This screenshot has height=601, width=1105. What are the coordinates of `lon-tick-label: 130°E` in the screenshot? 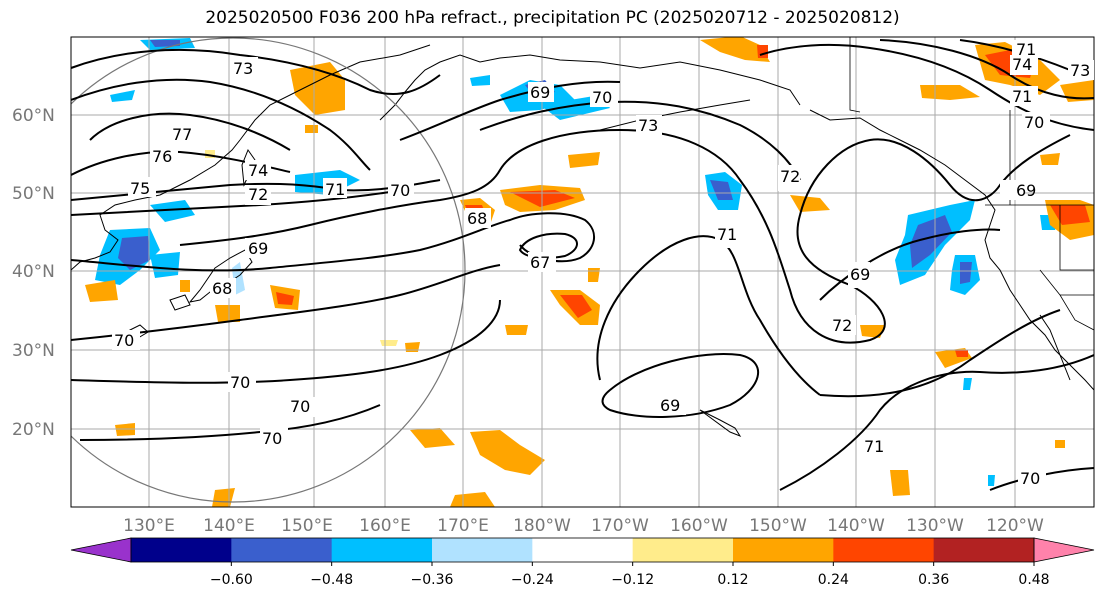 It's located at (149, 526).